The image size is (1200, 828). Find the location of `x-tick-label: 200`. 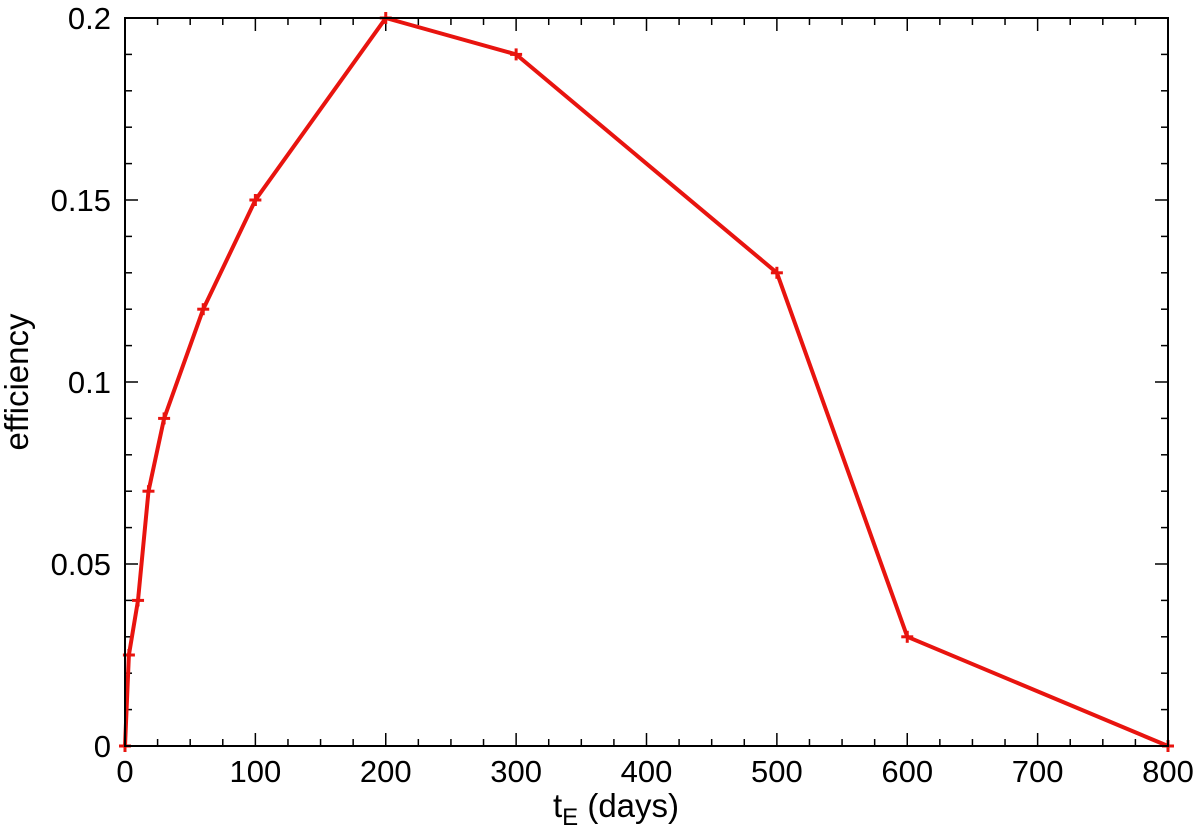

x-tick-label: 200 is located at coordinates (386, 771).